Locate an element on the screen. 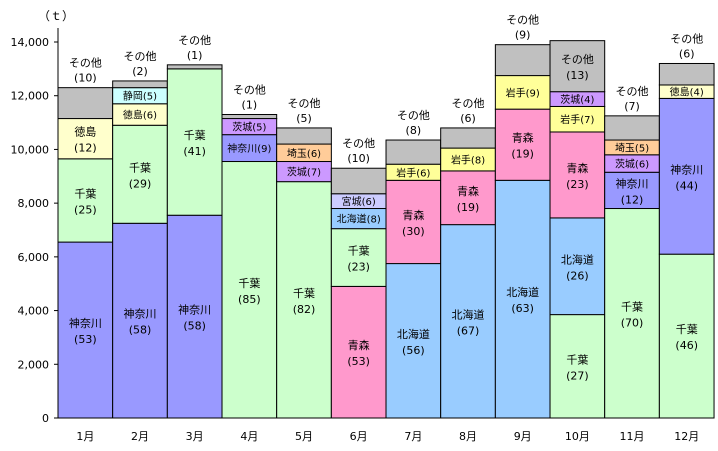  bar-stack: 青森 (53) 千葉 (23) 北海道(8) 宮城(6) その他 (10) is located at coordinates (358, 278).